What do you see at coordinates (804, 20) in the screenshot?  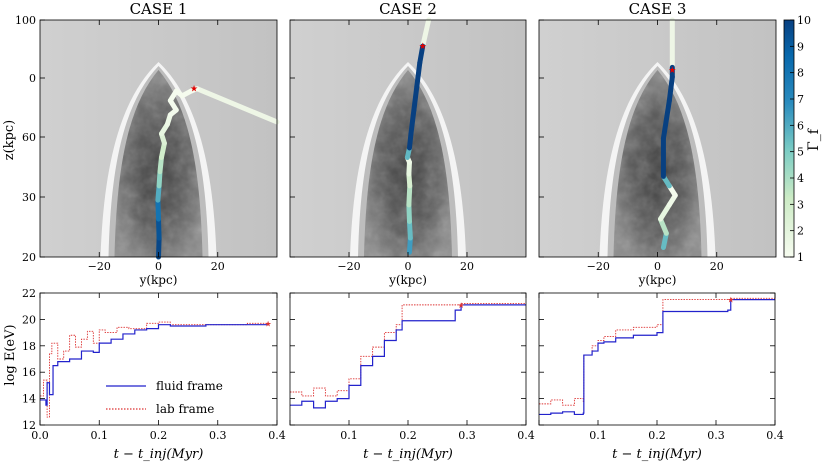 I see `colorbar-tick-label: 10` at bounding box center [804, 20].